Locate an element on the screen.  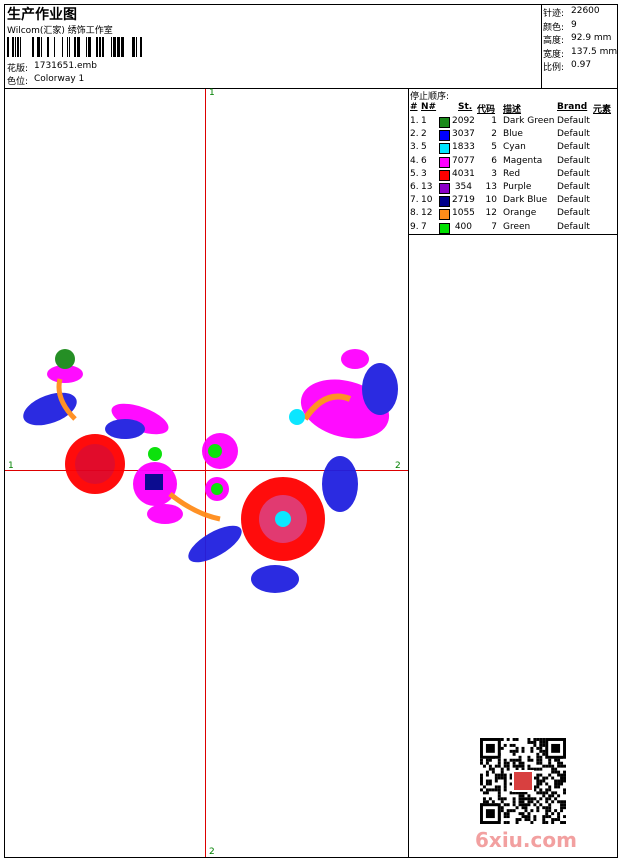
border is located at coordinates (4, 431).